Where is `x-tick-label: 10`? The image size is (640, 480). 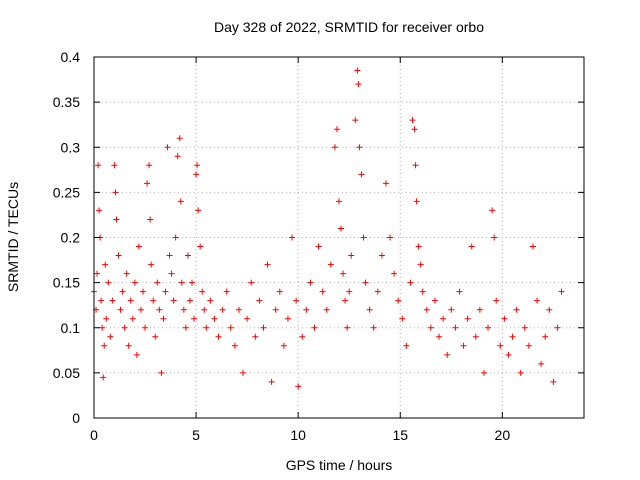
x-tick-label: 10 is located at coordinates (298, 435).